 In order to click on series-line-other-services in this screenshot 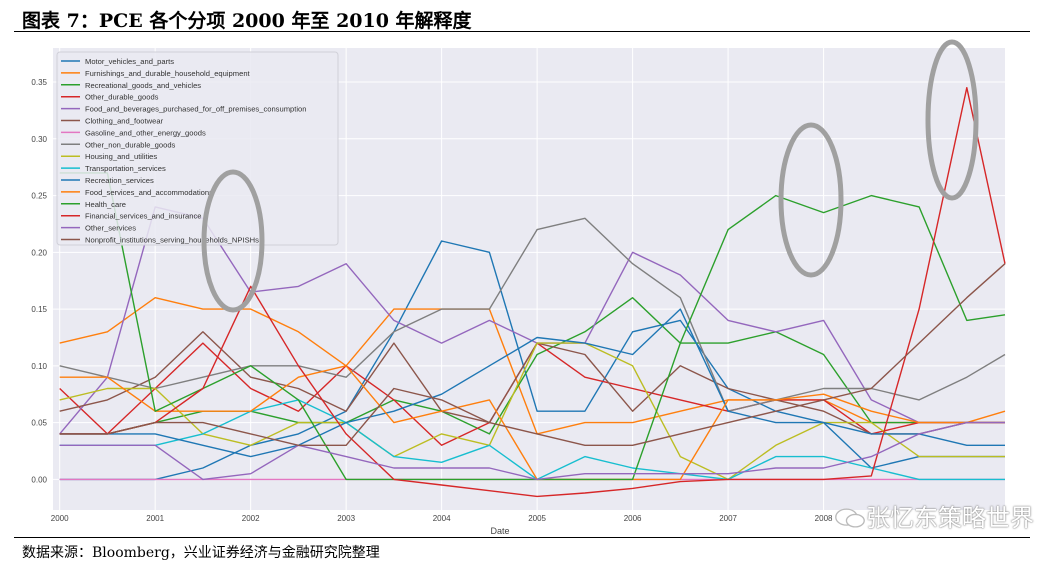, I will do `click(532, 451)`.